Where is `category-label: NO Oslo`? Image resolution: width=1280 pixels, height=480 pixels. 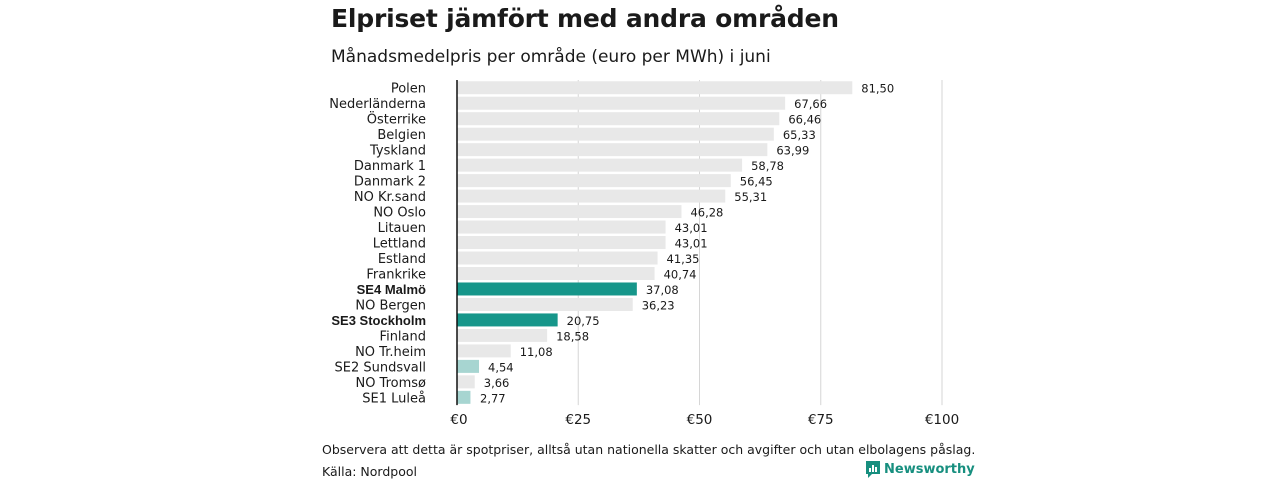
category-label: NO Oslo is located at coordinates (399, 213).